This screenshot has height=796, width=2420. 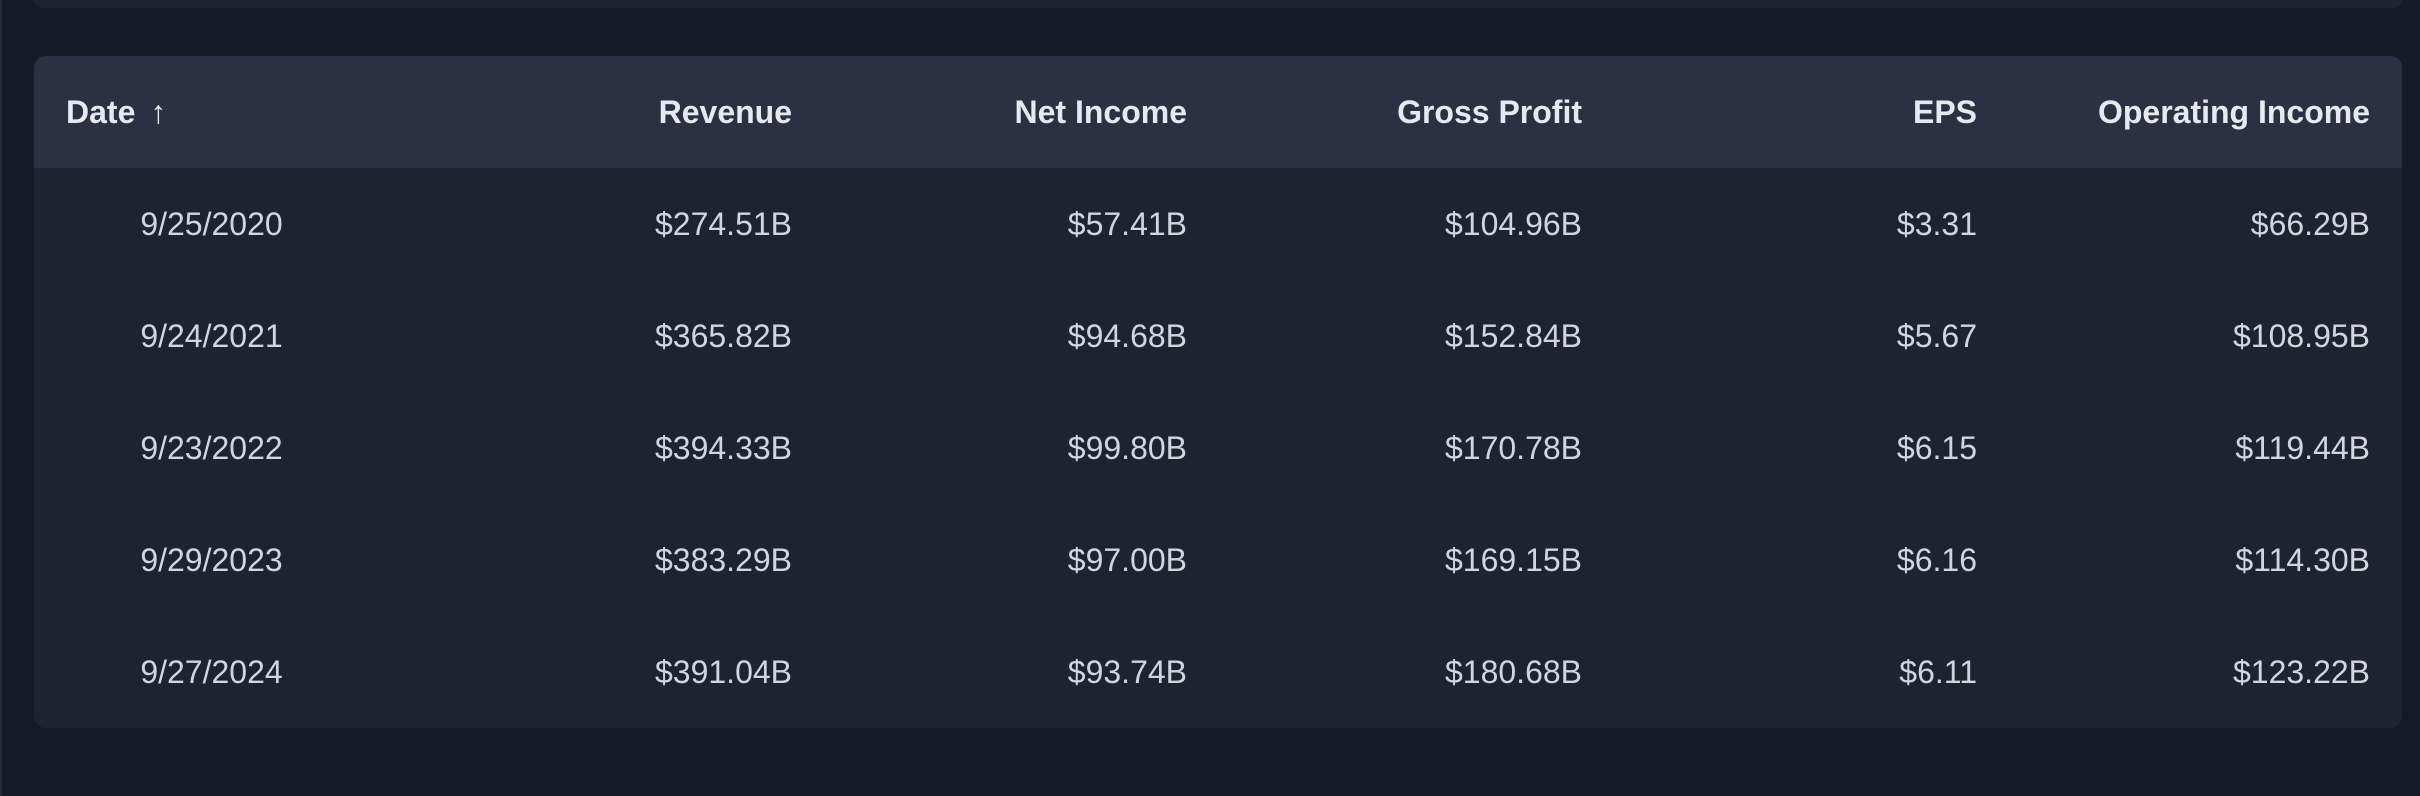 What do you see at coordinates (231, 112) in the screenshot?
I see `column-header-date: Date ↑` at bounding box center [231, 112].